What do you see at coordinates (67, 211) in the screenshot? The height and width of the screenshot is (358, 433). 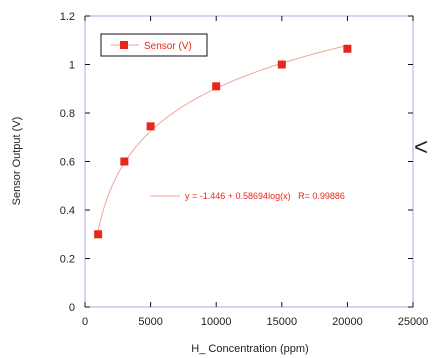 I see `y-tick-label: 0.4` at bounding box center [67, 211].